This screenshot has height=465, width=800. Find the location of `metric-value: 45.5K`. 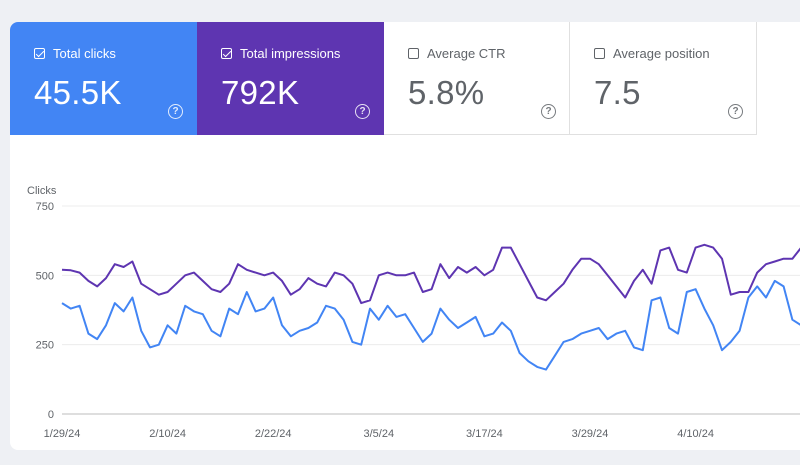

metric-value: 45.5K is located at coordinates (78, 92).